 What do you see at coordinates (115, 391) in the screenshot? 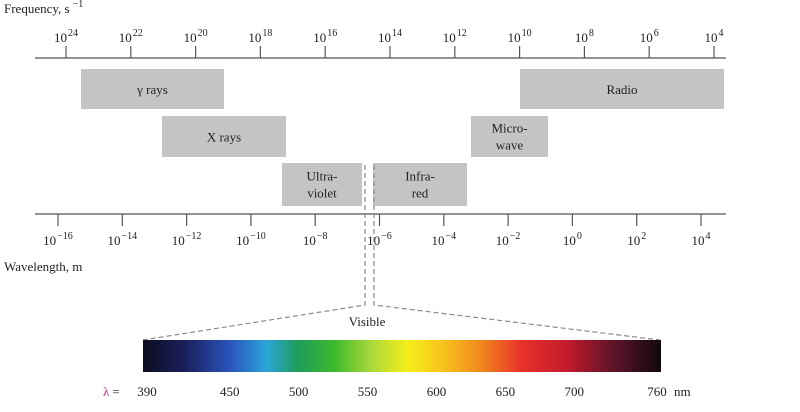
I see `lambda-equals: =` at bounding box center [115, 391].